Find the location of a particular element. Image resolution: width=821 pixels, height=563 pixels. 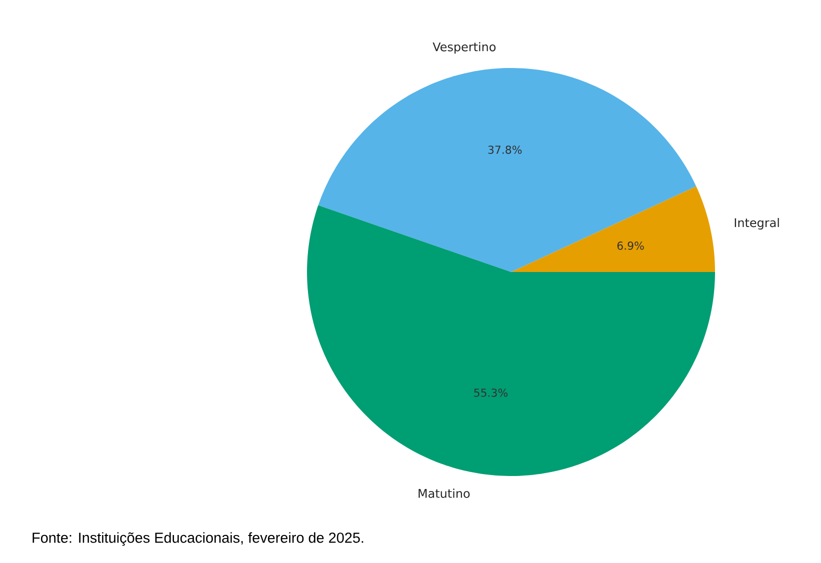

slice-label: Vespertino is located at coordinates (464, 48).